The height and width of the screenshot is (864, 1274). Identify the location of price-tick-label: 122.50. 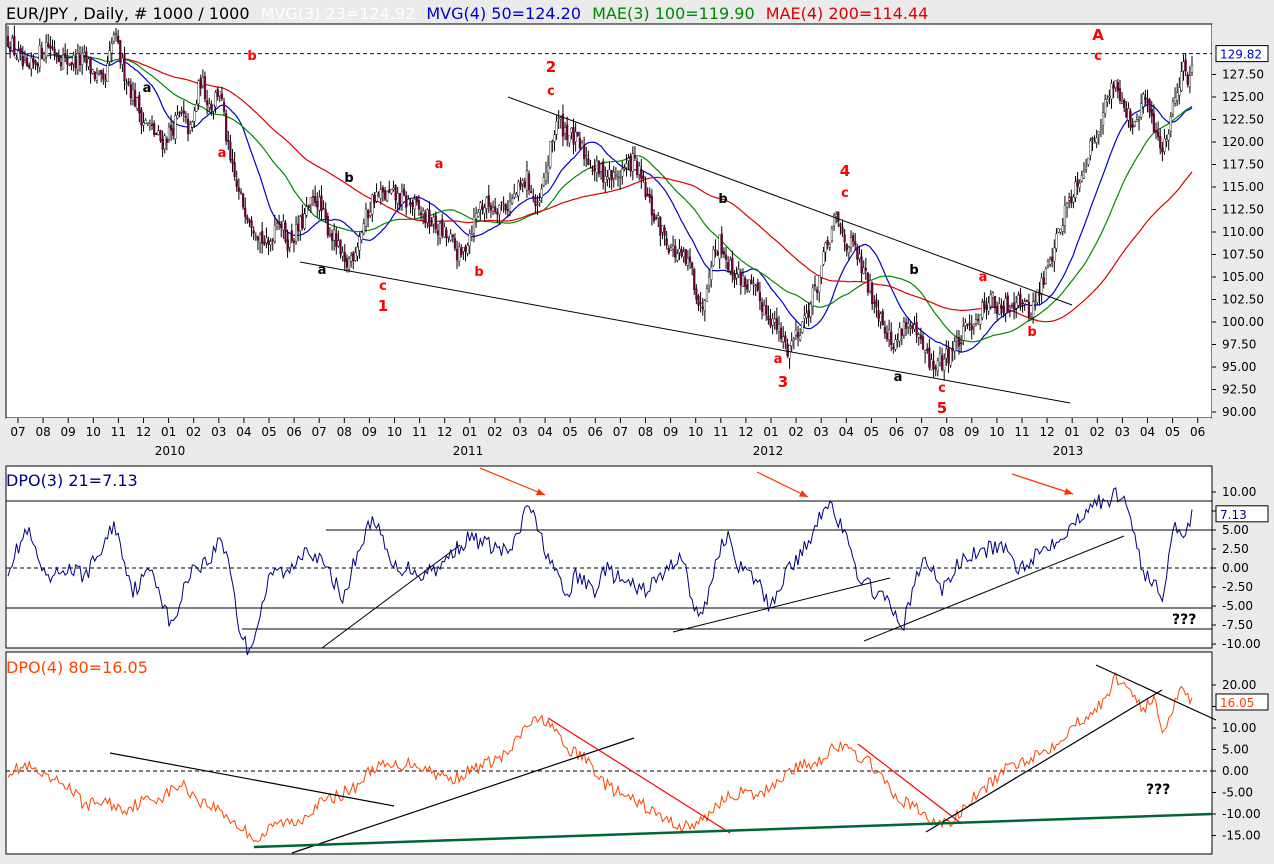
(1243, 120).